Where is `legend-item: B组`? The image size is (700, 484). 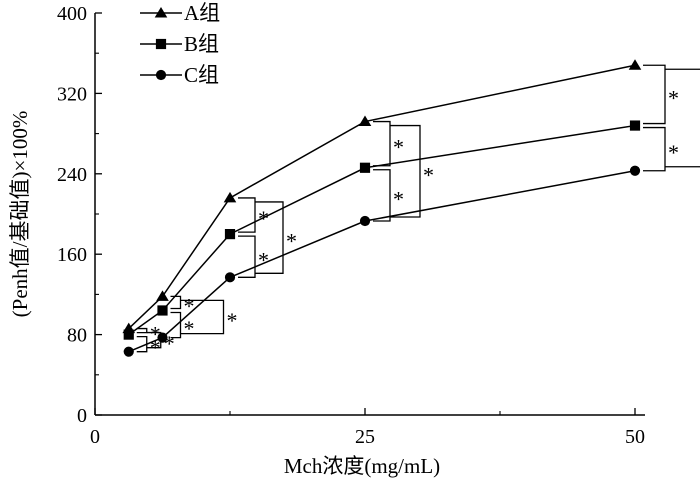
legend-item: B组 is located at coordinates (179, 44).